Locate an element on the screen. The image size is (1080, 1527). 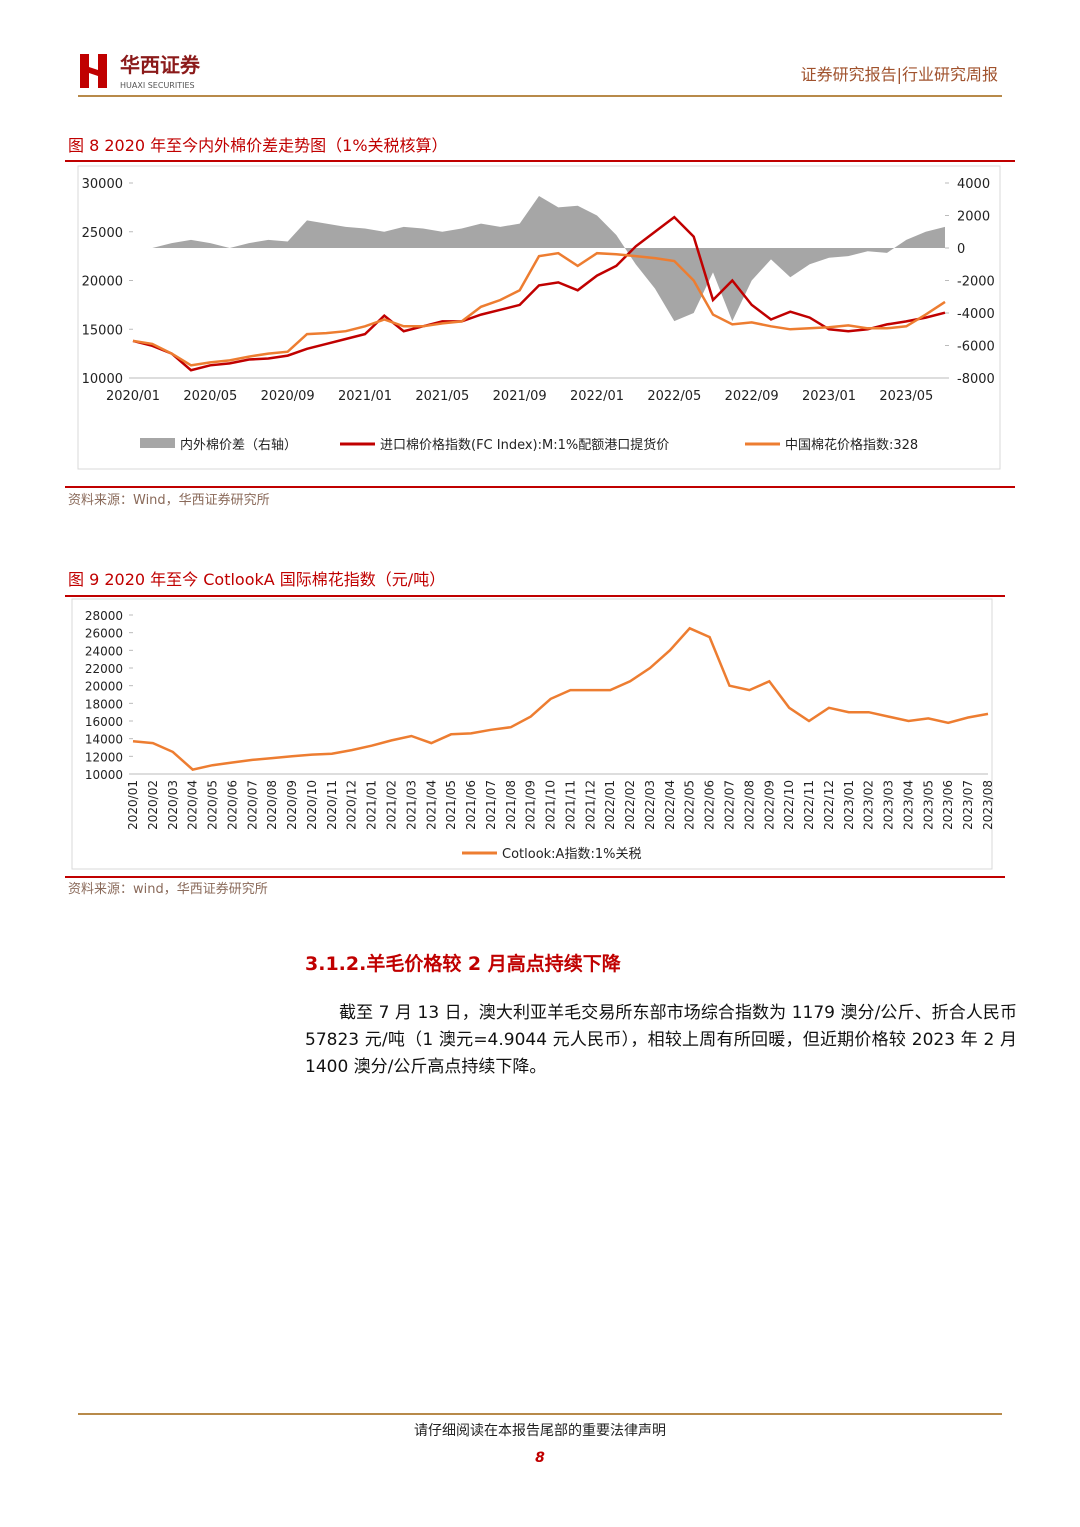
legend-label: 内外棉价差（右轴） is located at coordinates (238, 445).